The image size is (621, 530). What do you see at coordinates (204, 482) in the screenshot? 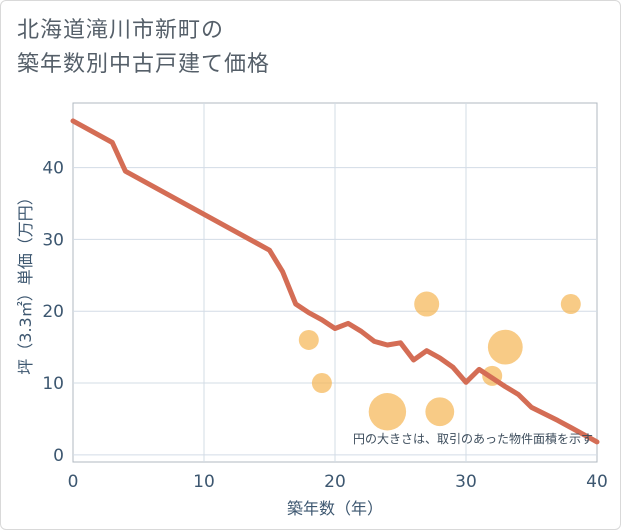
I see `x-tick-label: 10` at bounding box center [204, 482].